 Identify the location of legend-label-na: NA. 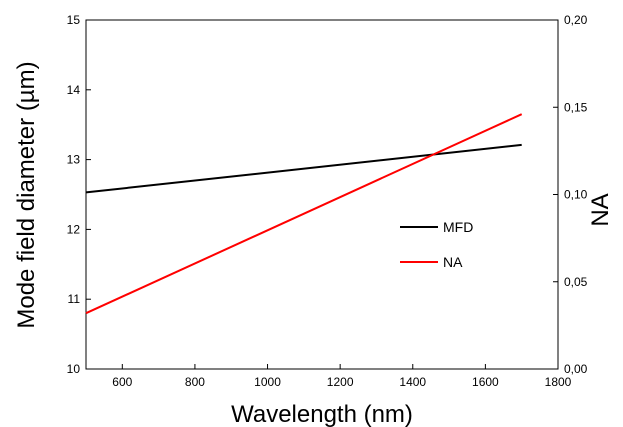
(453, 262).